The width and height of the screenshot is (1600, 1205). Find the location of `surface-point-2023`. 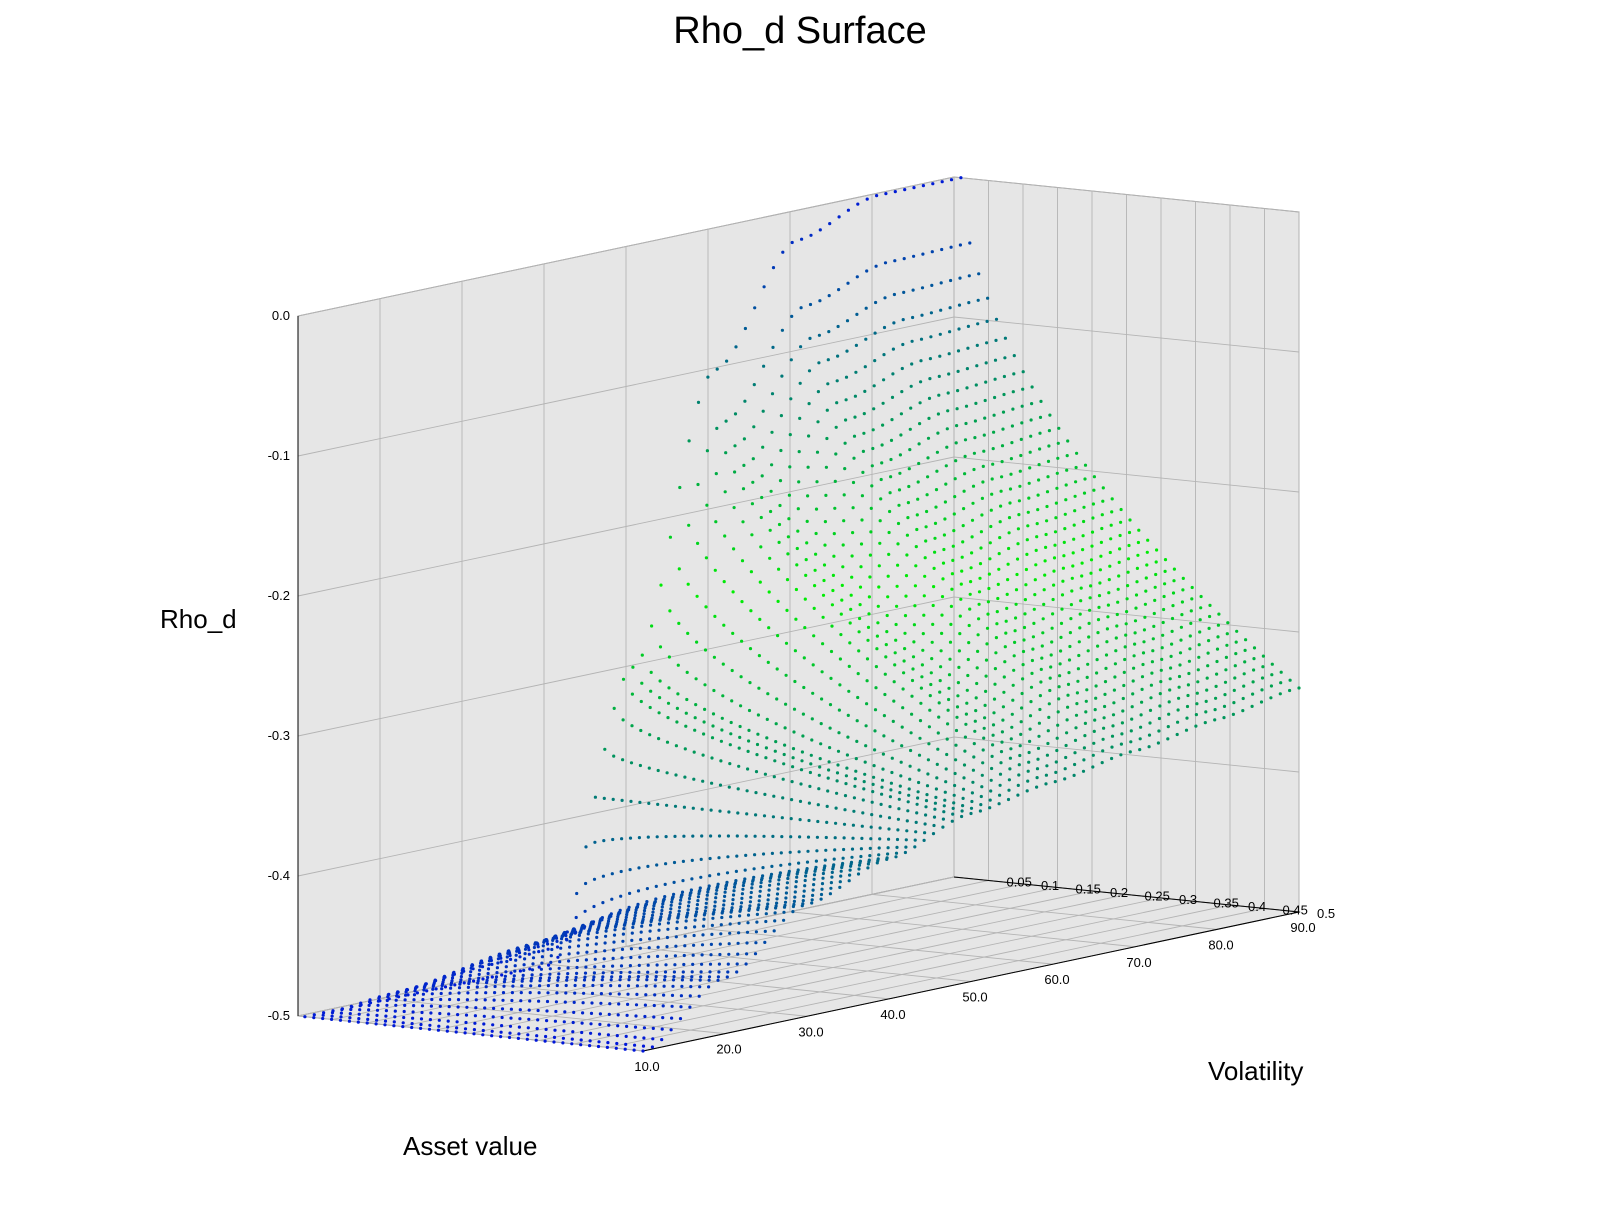

surface-point-2023 is located at coordinates (882, 787).